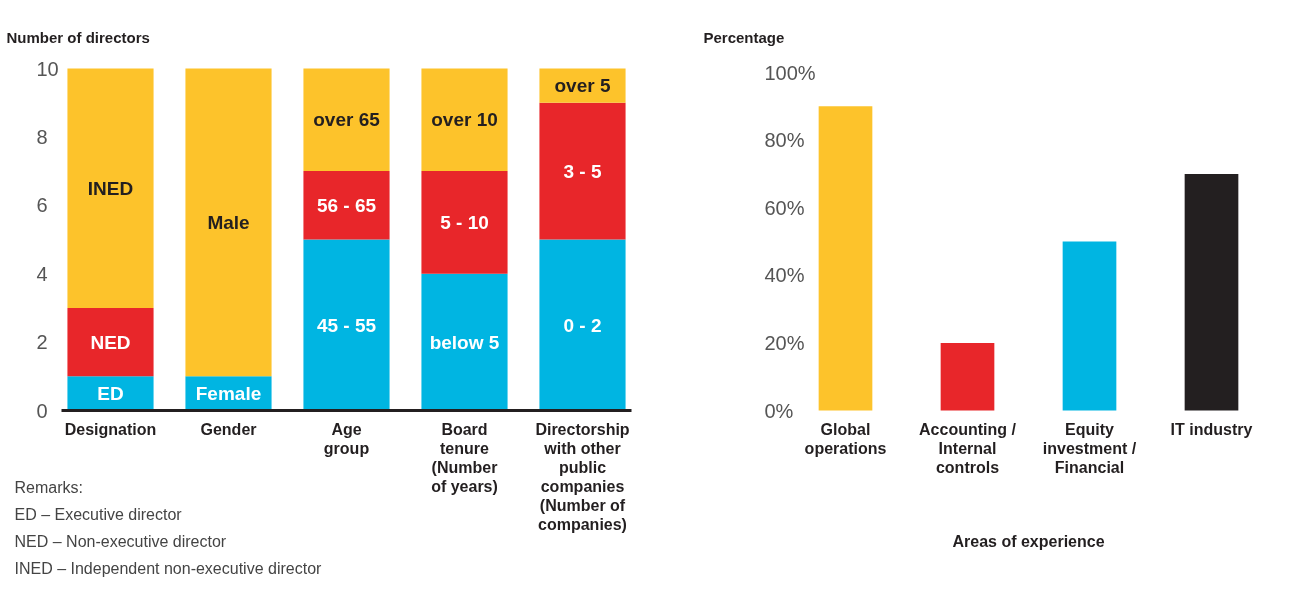 Image resolution: width=1289 pixels, height=590 pixels. Describe the element at coordinates (346, 205) in the screenshot. I see `series-label: 56 - 65` at that location.